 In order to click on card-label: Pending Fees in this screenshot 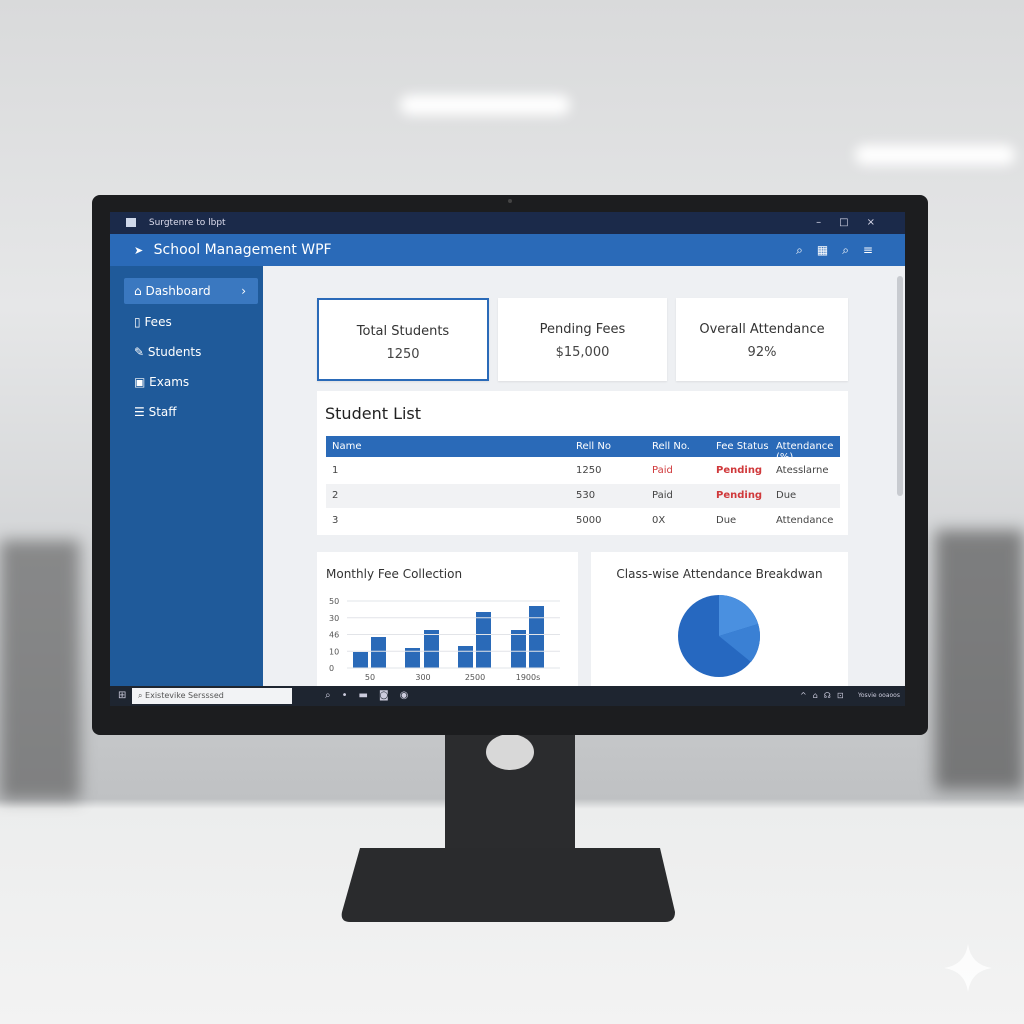, I will do `click(582, 329)`.